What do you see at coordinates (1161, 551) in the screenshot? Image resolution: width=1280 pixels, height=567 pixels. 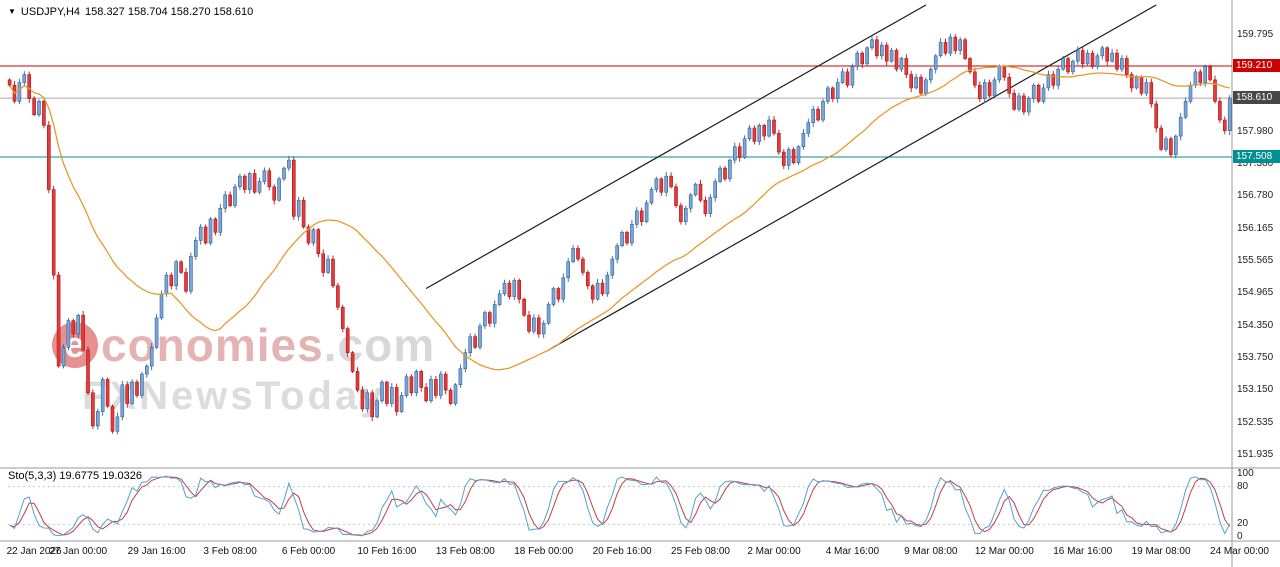 I see `time-axis-label: 19 Mar 08:00` at bounding box center [1161, 551].